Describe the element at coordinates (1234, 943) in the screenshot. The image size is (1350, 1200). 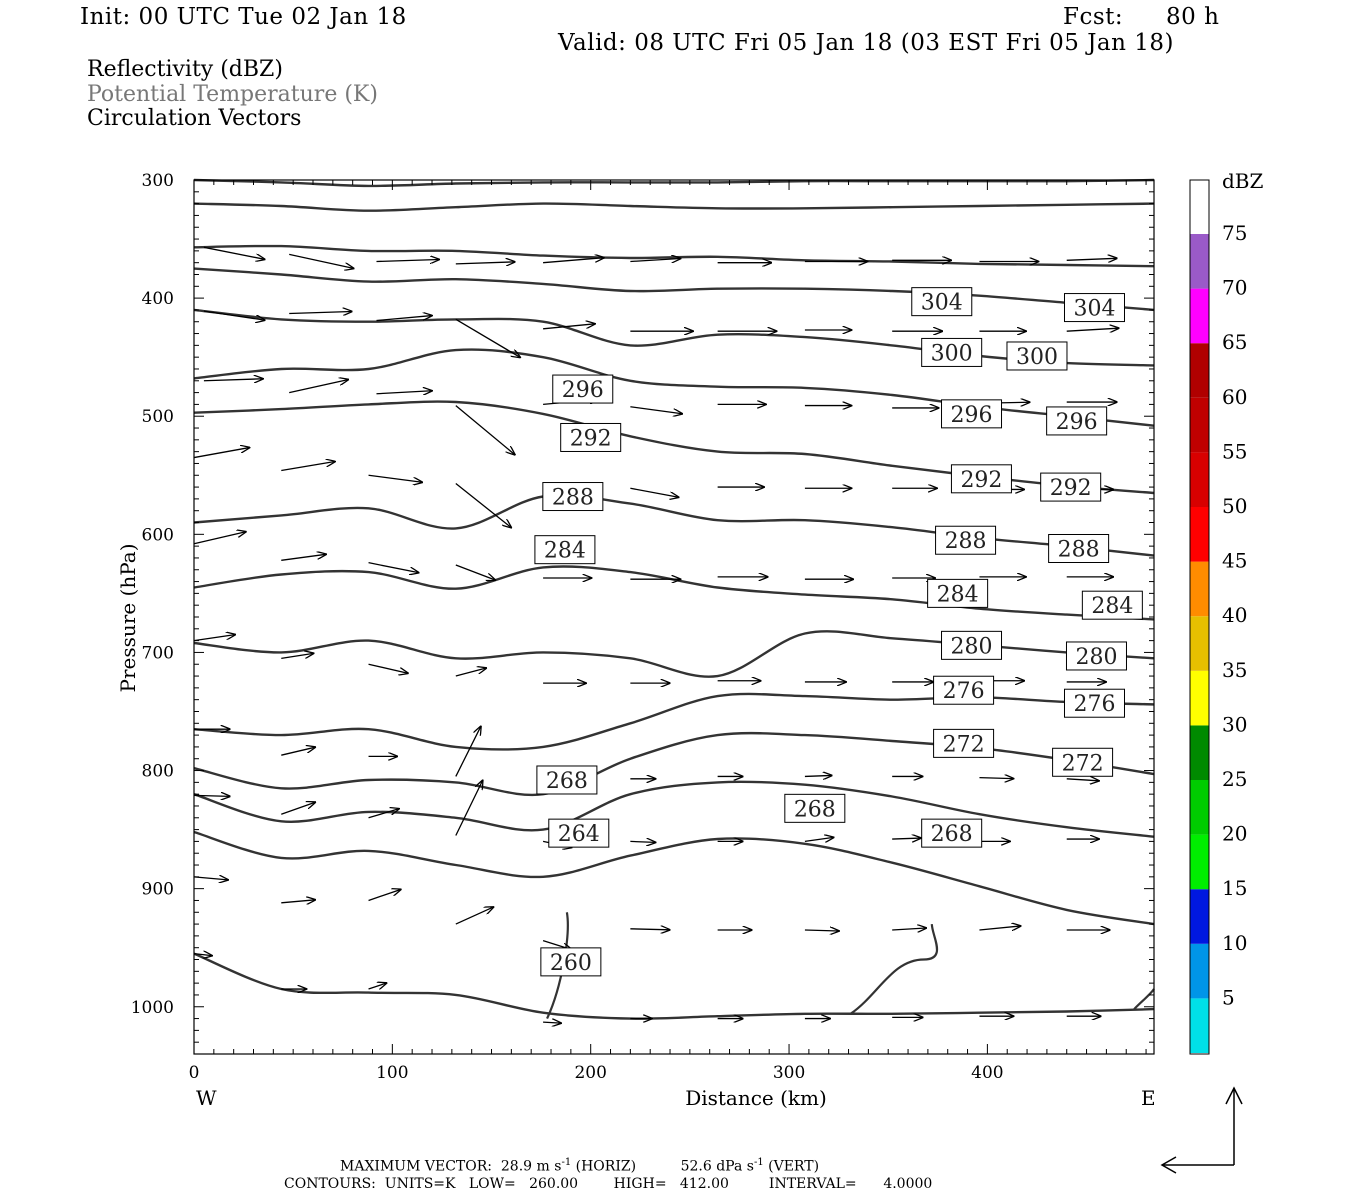
I see `colorbar-label: 10` at that location.